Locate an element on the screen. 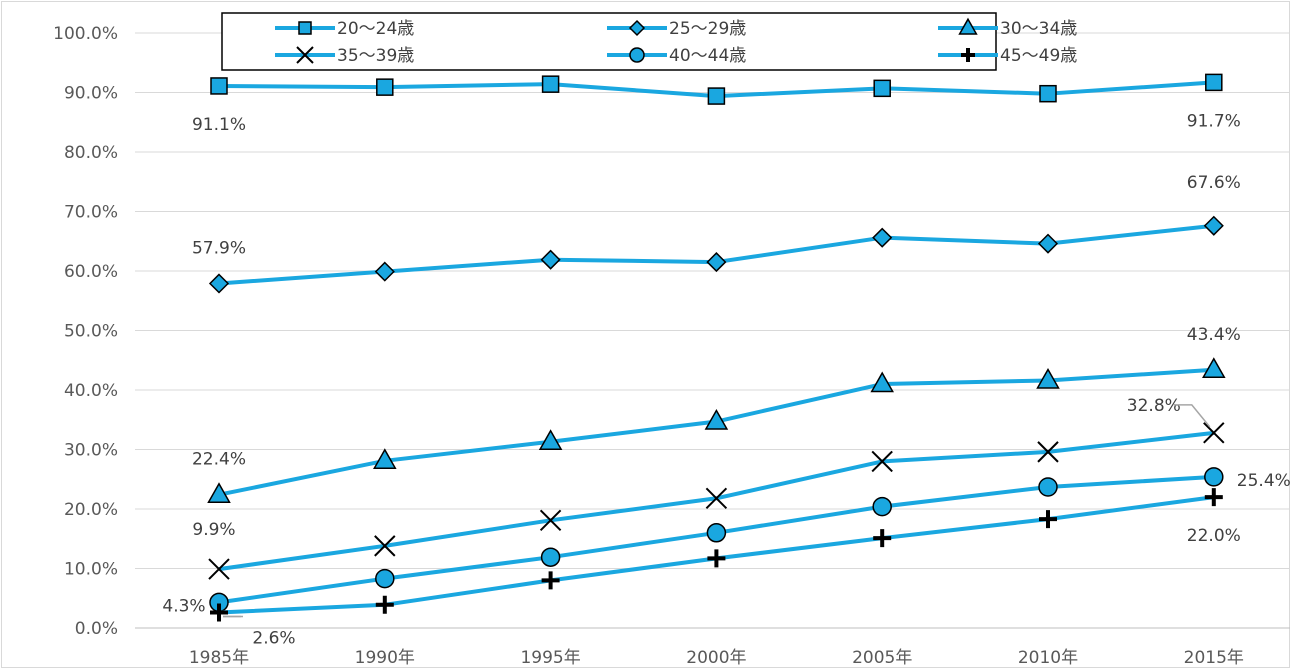 This screenshot has width=1293, height=671. legend-item: 45～49歳 is located at coordinates (1007, 56).